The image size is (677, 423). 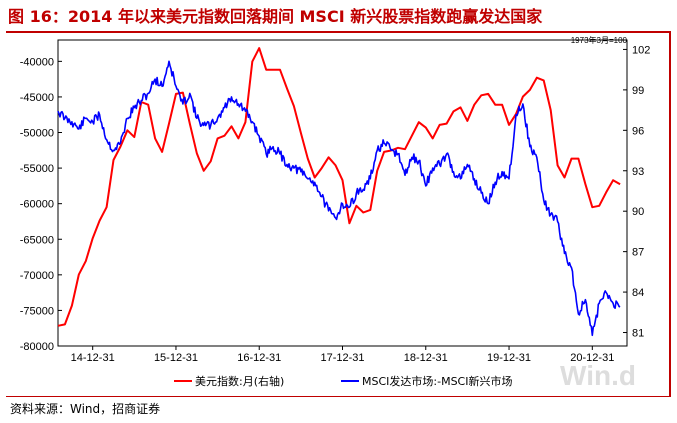 What do you see at coordinates (598, 375) in the screenshot?
I see `watermark: Win.d` at bounding box center [598, 375].